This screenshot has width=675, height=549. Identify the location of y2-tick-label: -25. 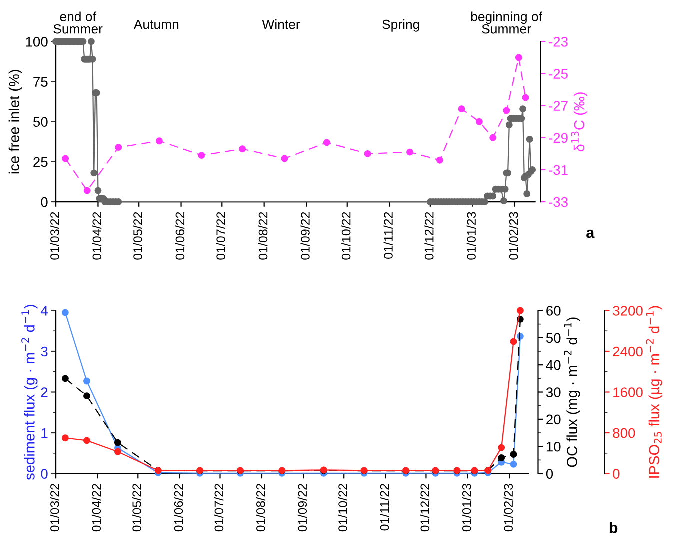
(558, 74).